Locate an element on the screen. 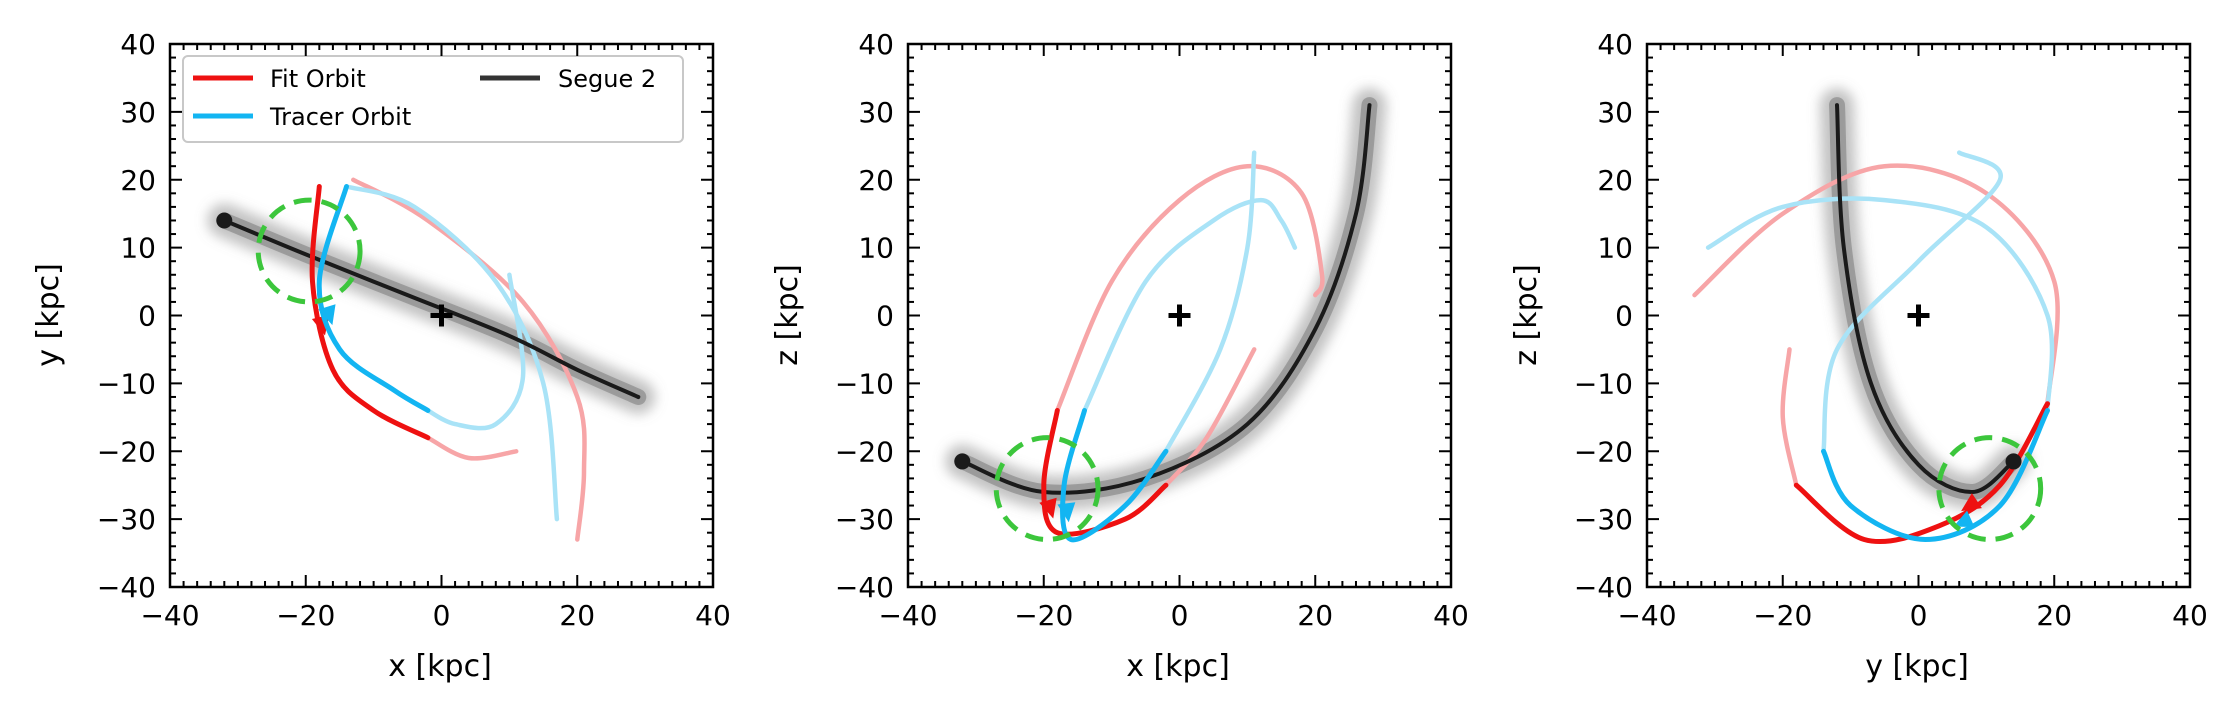 The width and height of the screenshot is (2238, 716). legend-label-tracer-orbit: Tracer Orbit is located at coordinates (340, 117).